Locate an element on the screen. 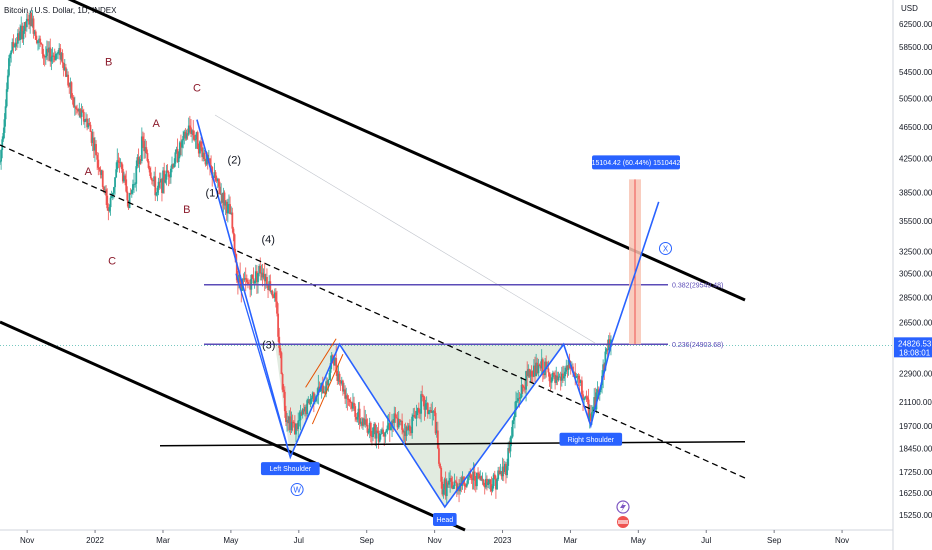  wave-circle-label: W is located at coordinates (297, 490).